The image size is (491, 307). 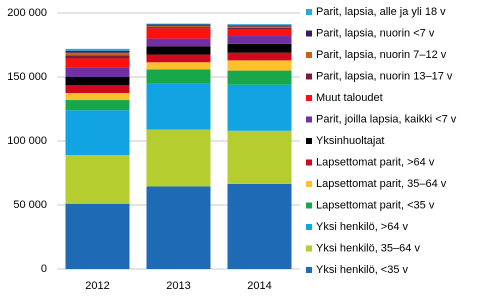 What do you see at coordinates (44, 269) in the screenshot?
I see `y-tick-label: 0` at bounding box center [44, 269].